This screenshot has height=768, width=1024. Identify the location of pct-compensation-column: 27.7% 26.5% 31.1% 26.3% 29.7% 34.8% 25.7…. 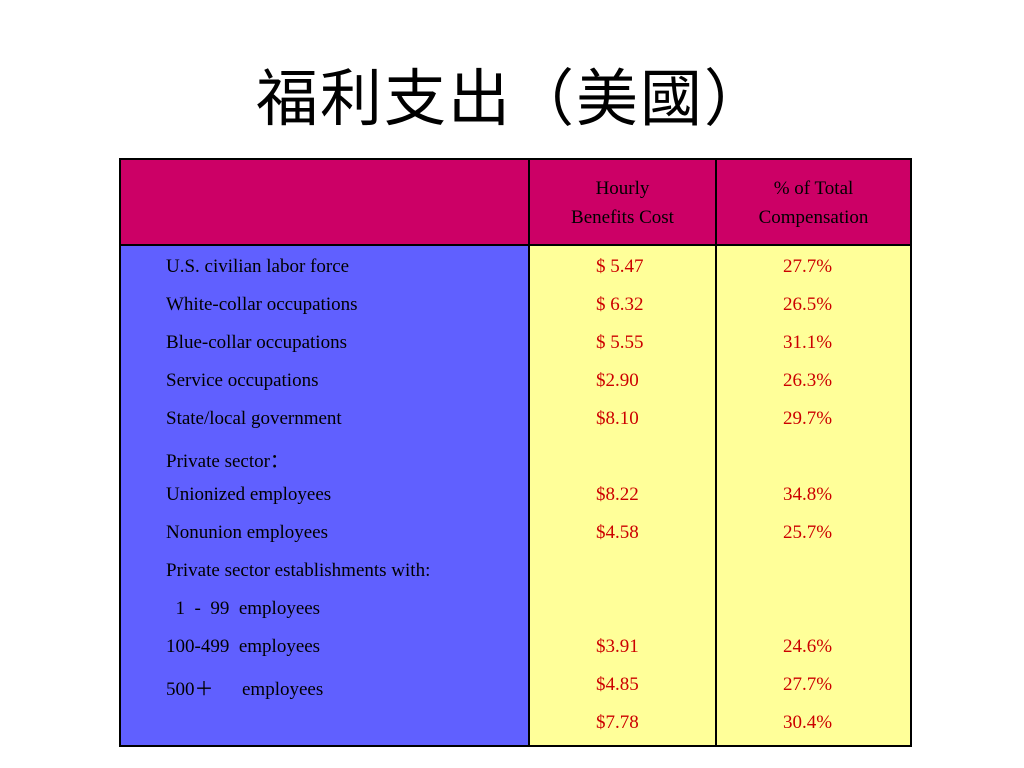
(812, 495).